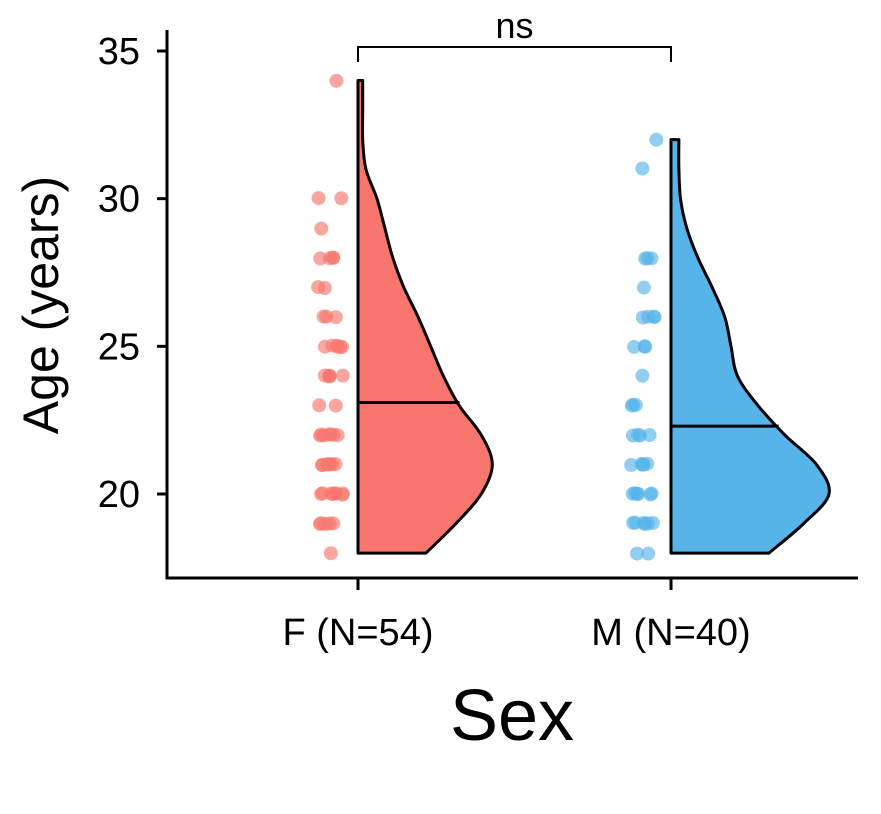  I want to click on y-tick-label: 30, so click(119, 200).